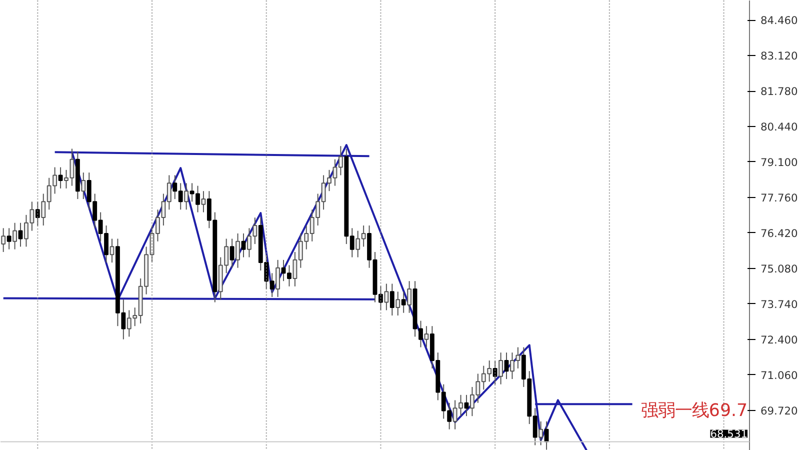 Image resolution: width=800 pixels, height=450 pixels. Describe the element at coordinates (779, 304) in the screenshot. I see `y-tick-label: 73.740` at that location.